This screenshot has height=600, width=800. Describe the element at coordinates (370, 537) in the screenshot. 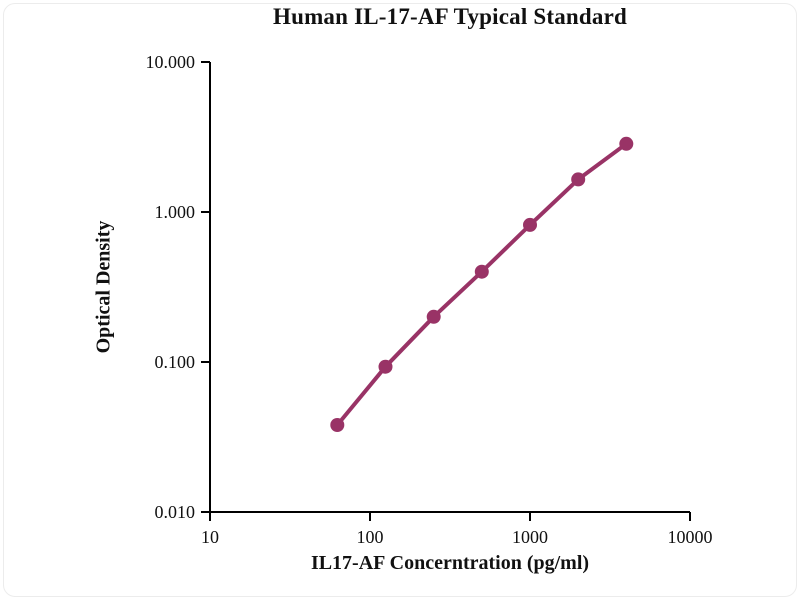

I see `x-tick-label: 100` at that location.